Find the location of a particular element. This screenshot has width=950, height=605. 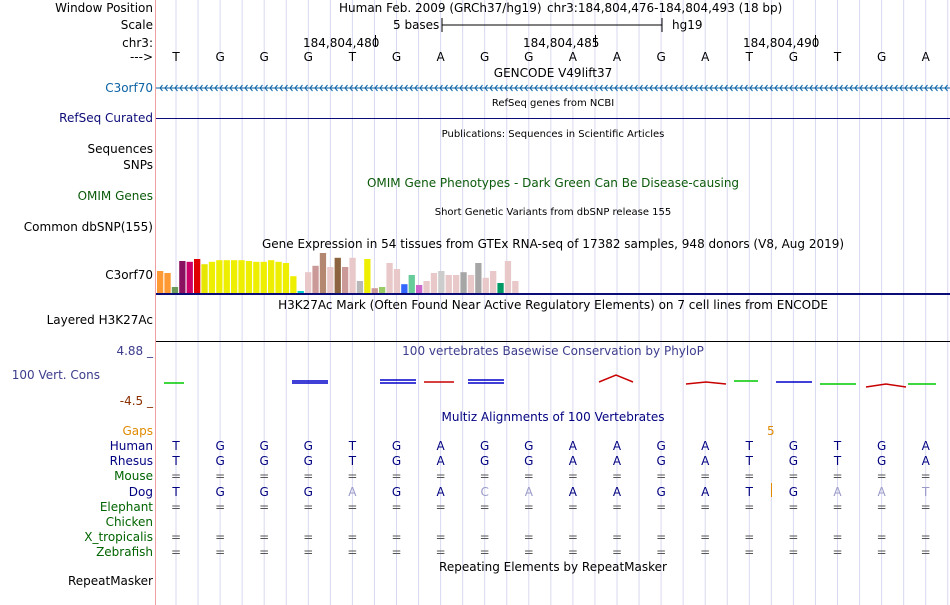

species-label-zebrafish: Zebrafish is located at coordinates (124, 552).